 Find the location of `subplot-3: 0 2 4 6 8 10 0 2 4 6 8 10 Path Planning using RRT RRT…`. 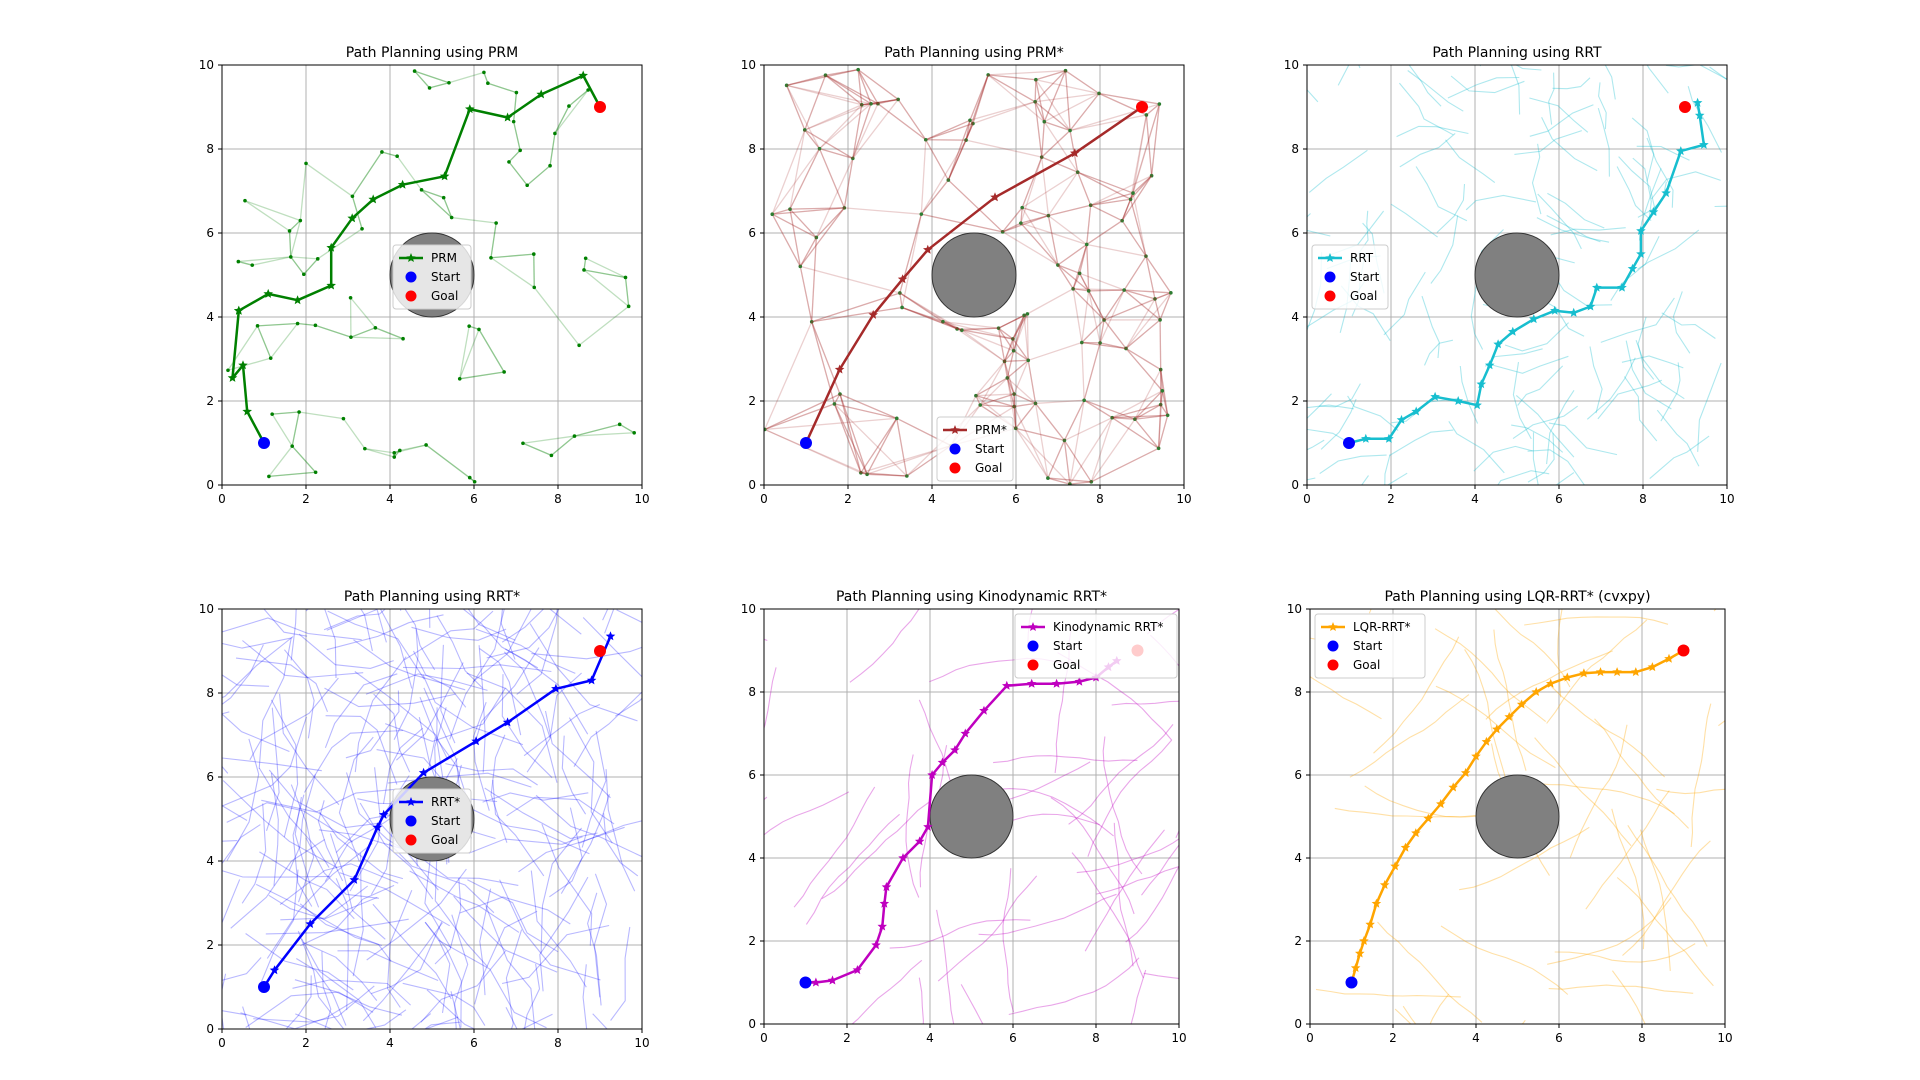

subplot-3: 0 2 4 6 8 10 0 2 4 6 8 10 Path Planning using RRT RRT… is located at coordinates (1509, 275).